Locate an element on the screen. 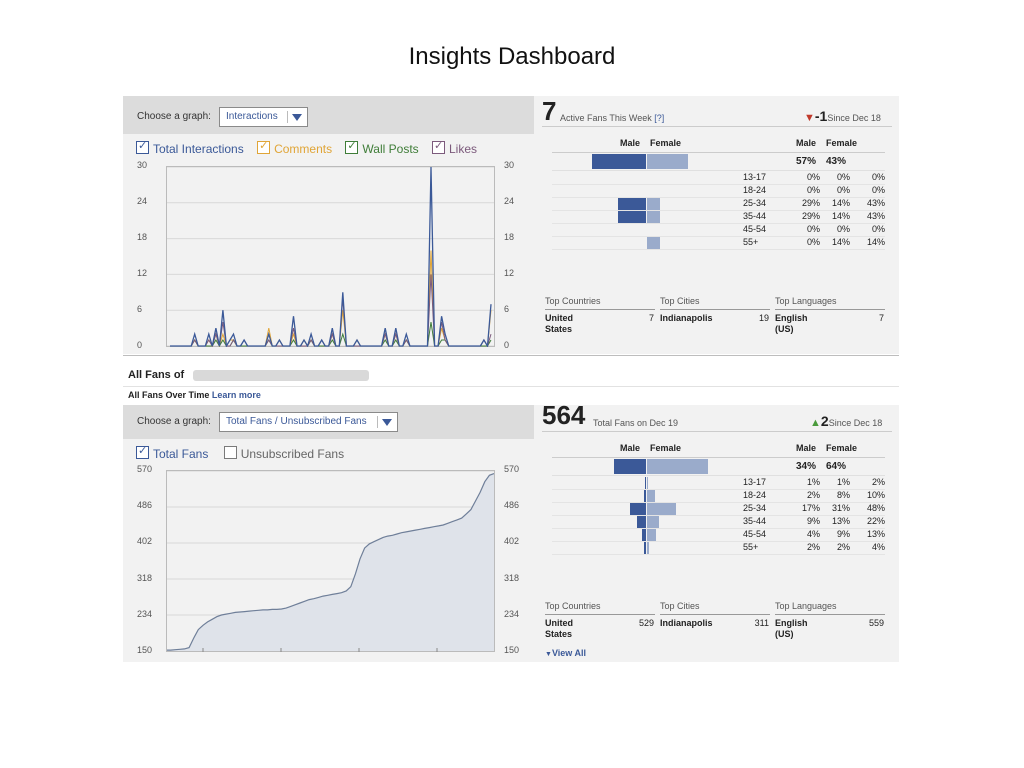 The image size is (1024, 768). male-pct: 9% is located at coordinates (813, 521).